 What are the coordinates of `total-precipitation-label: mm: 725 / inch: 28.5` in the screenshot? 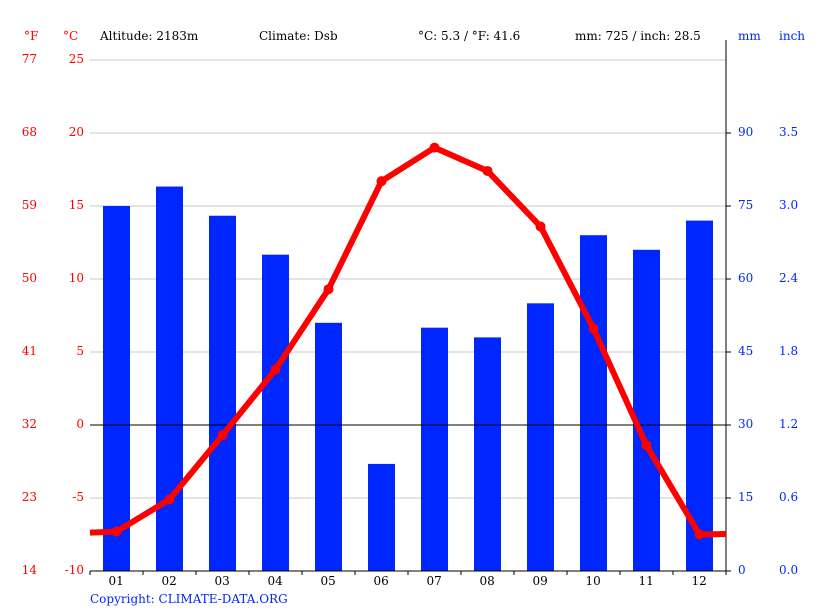 It's located at (638, 36).